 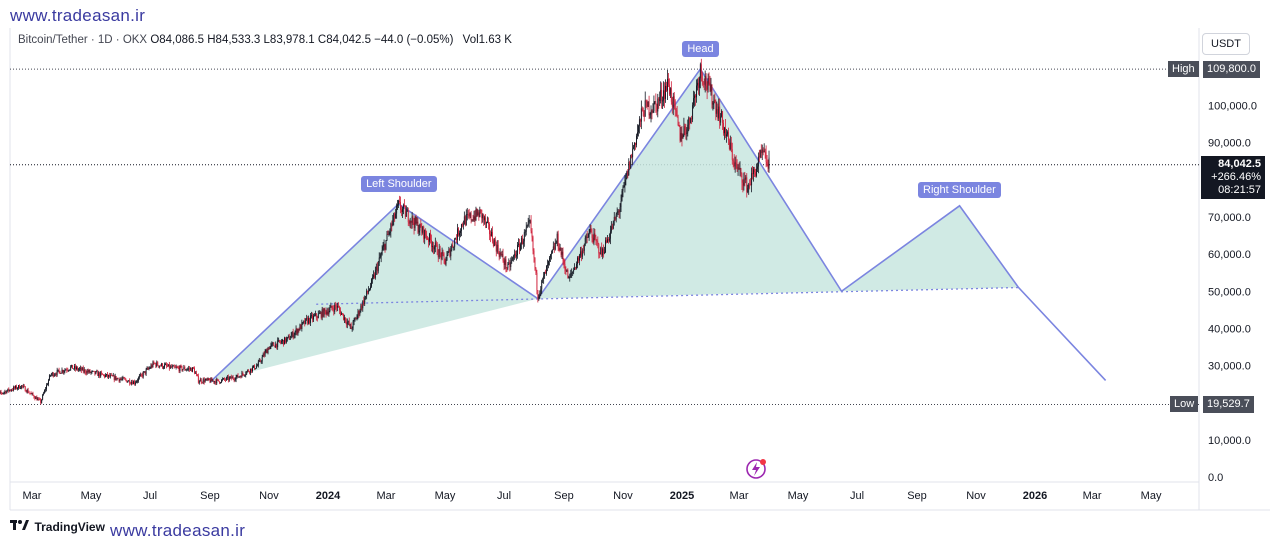 I want to click on time-tick: 2025, so click(x=682, y=496).